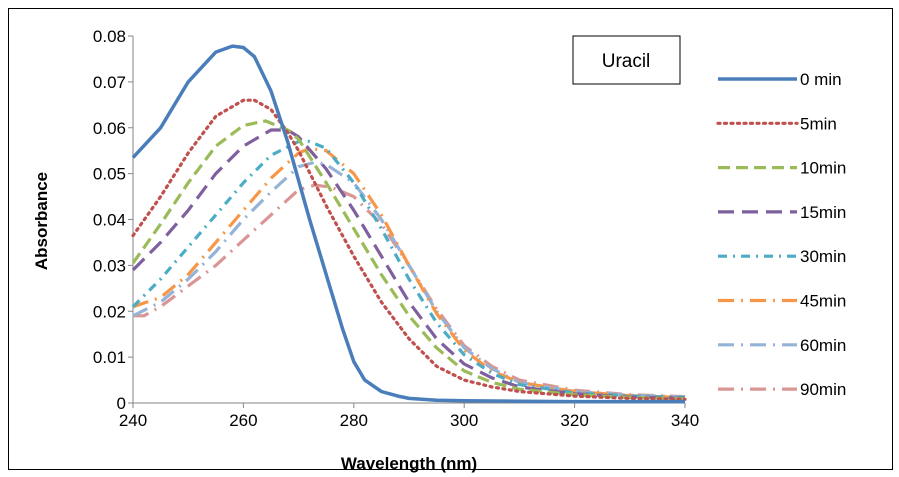 The width and height of the screenshot is (899, 477). Describe the element at coordinates (109, 36) in the screenshot. I see `y-tick-label: 0.08` at that location.